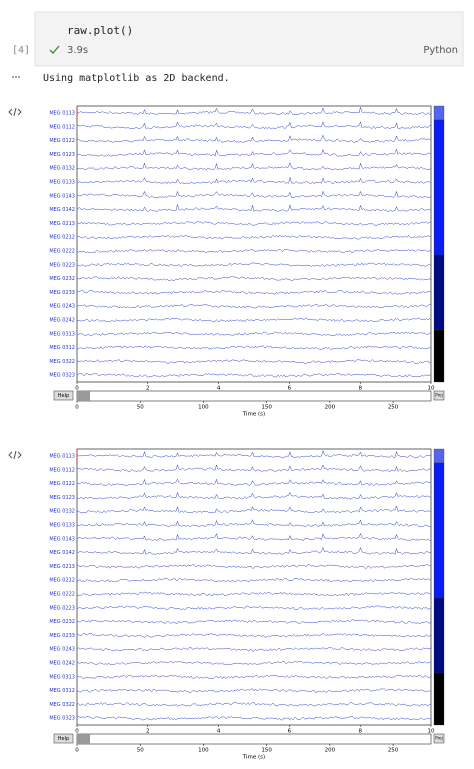 The width and height of the screenshot is (474, 769). What do you see at coordinates (62, 169) in the screenshot?
I see `channel-label: MEG 0132` at bounding box center [62, 169].